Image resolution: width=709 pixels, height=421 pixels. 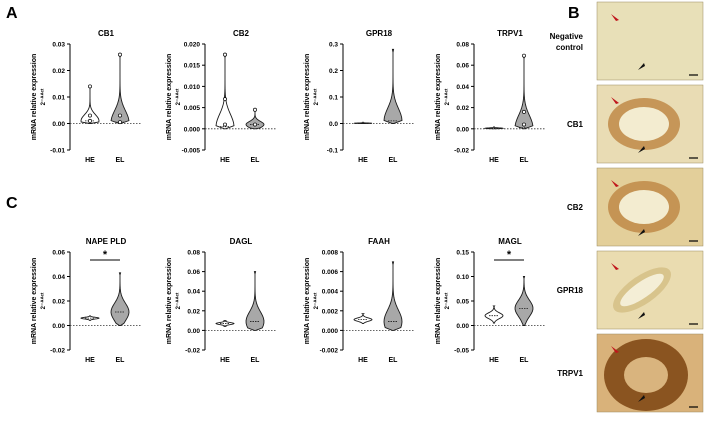 I want to click on y-tick-label: 0.2, so click(x=333, y=71).